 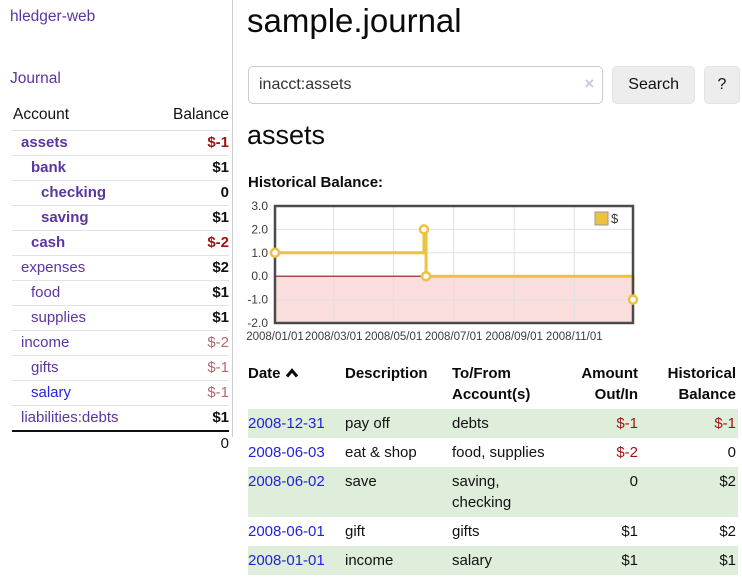 I want to click on col-date: Date, so click(x=296, y=385).